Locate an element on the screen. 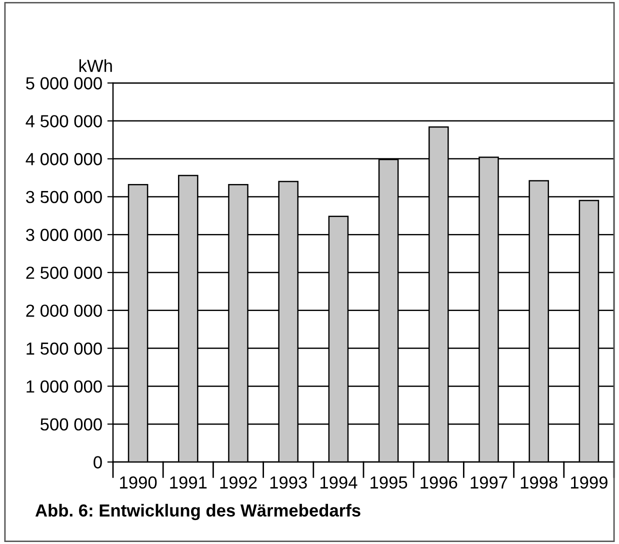 The width and height of the screenshot is (619, 544). y-tick-label: 0 is located at coordinates (98, 462).